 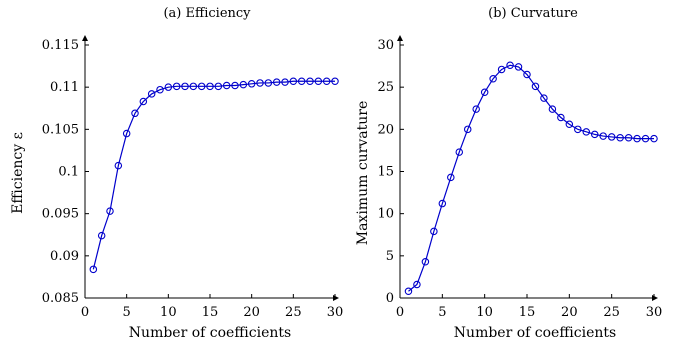 What do you see at coordinates (390, 298) in the screenshot?
I see `y-tick-label: 0` at bounding box center [390, 298].